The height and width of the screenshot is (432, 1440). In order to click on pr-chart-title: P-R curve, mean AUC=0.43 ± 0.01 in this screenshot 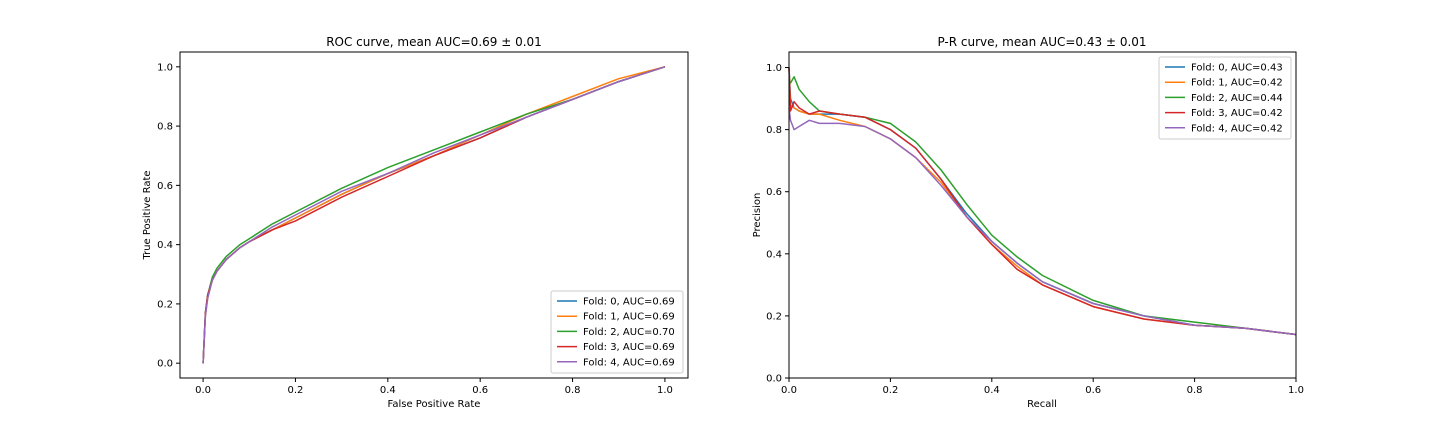, I will do `click(1041, 42)`.